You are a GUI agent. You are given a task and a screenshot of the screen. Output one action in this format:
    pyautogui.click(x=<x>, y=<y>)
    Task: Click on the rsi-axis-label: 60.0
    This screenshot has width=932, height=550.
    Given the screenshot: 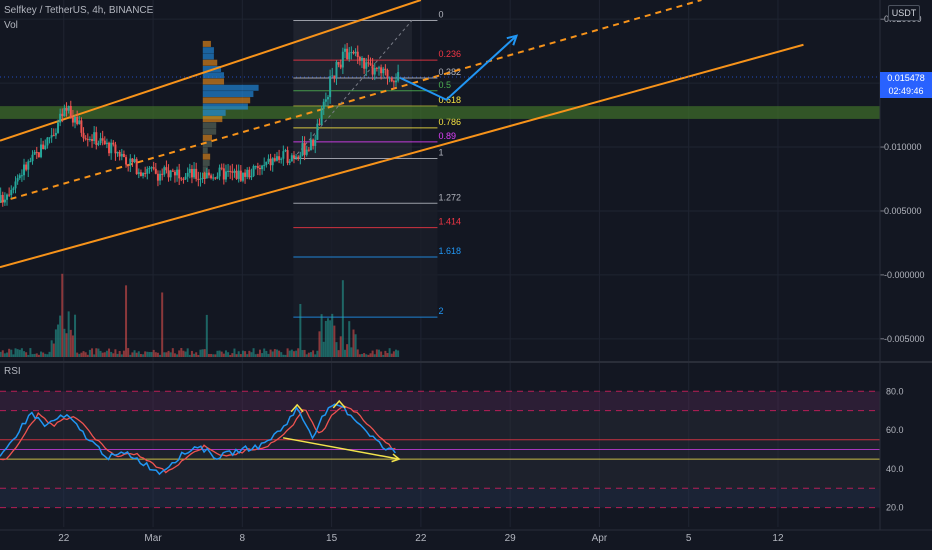 What is the action you would take?
    pyautogui.click(x=895, y=430)
    